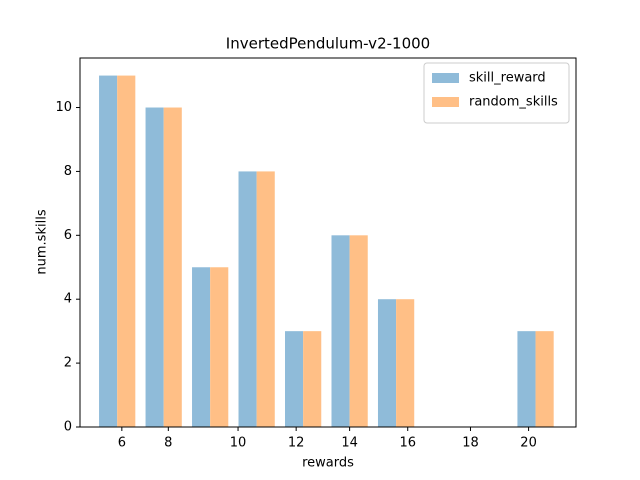  Describe the element at coordinates (122, 443) in the screenshot. I see `x-tick-label: 6` at that location.